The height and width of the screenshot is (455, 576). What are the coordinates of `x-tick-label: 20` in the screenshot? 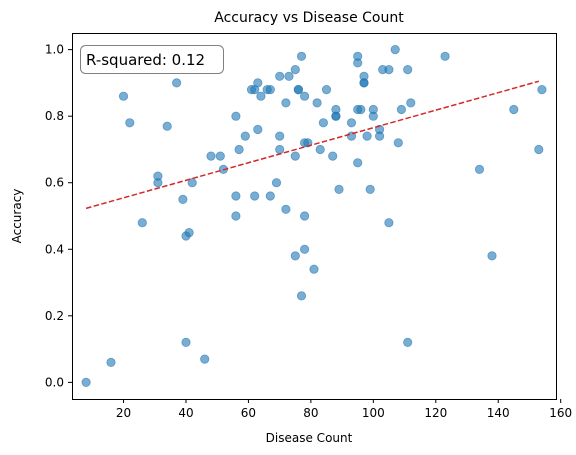 It's located at (123, 413).